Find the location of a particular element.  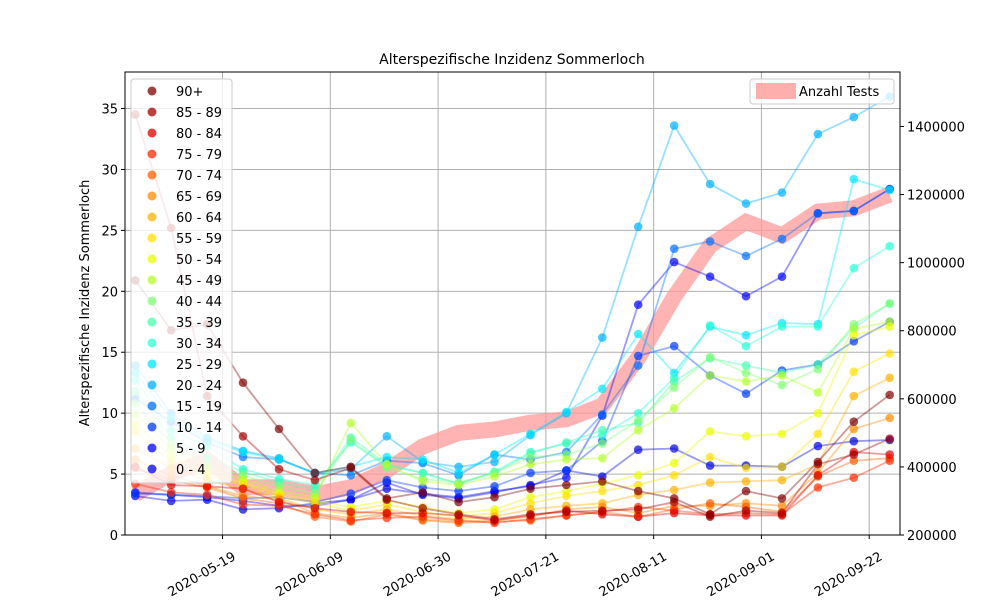

y2-tick-label: 800000 is located at coordinates (932, 332).